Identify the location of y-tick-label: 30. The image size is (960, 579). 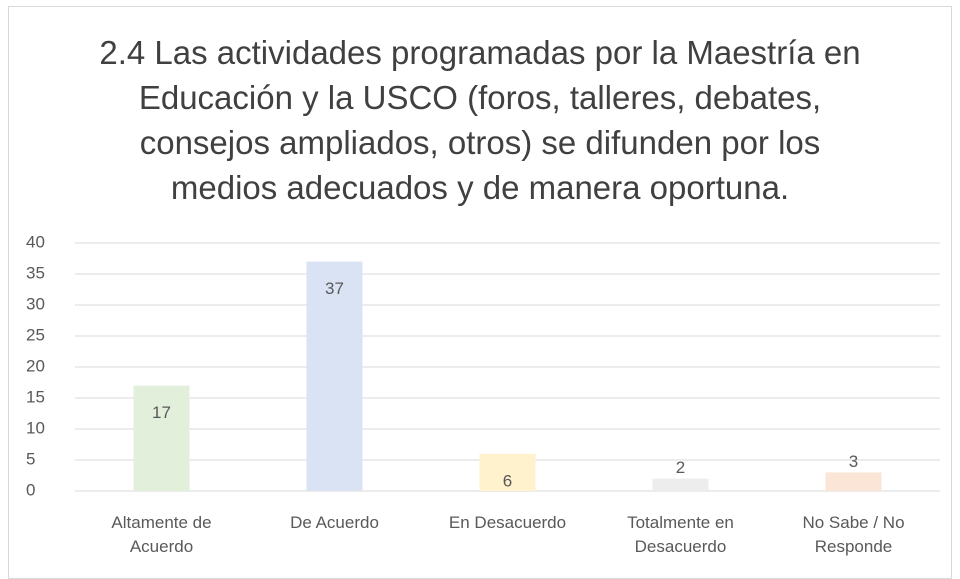
(35, 303).